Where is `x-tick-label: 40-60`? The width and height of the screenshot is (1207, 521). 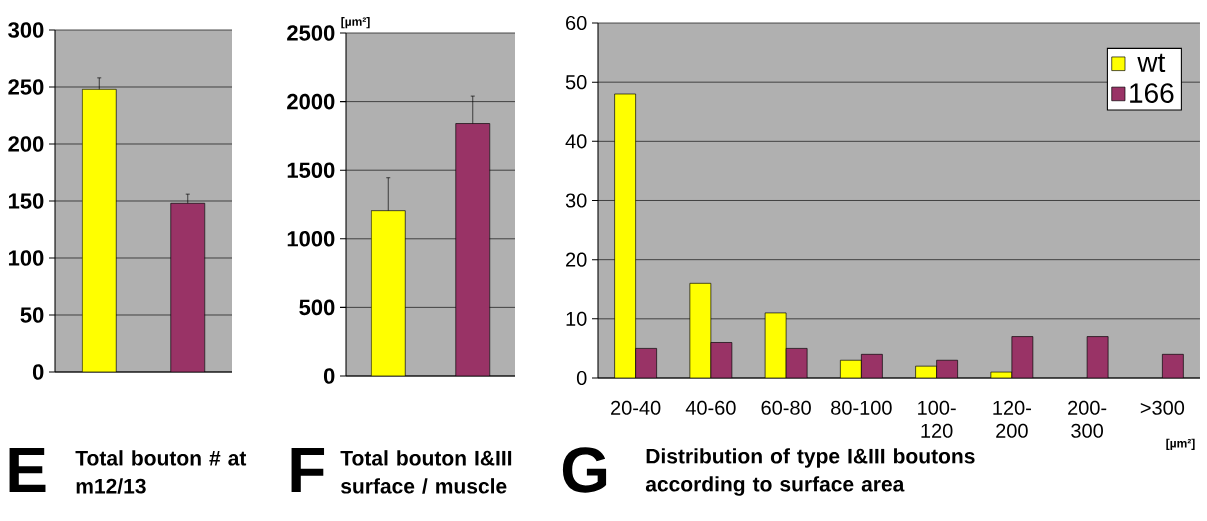
x-tick-label: 40-60 is located at coordinates (710, 407).